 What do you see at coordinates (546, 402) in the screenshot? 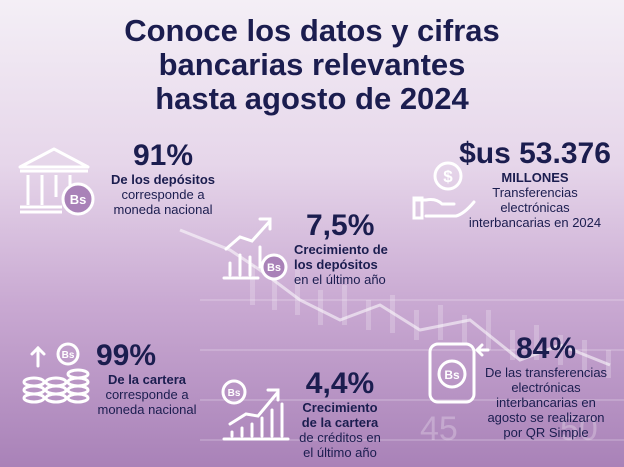
I see `stat-text: interbancarias en` at bounding box center [546, 402].